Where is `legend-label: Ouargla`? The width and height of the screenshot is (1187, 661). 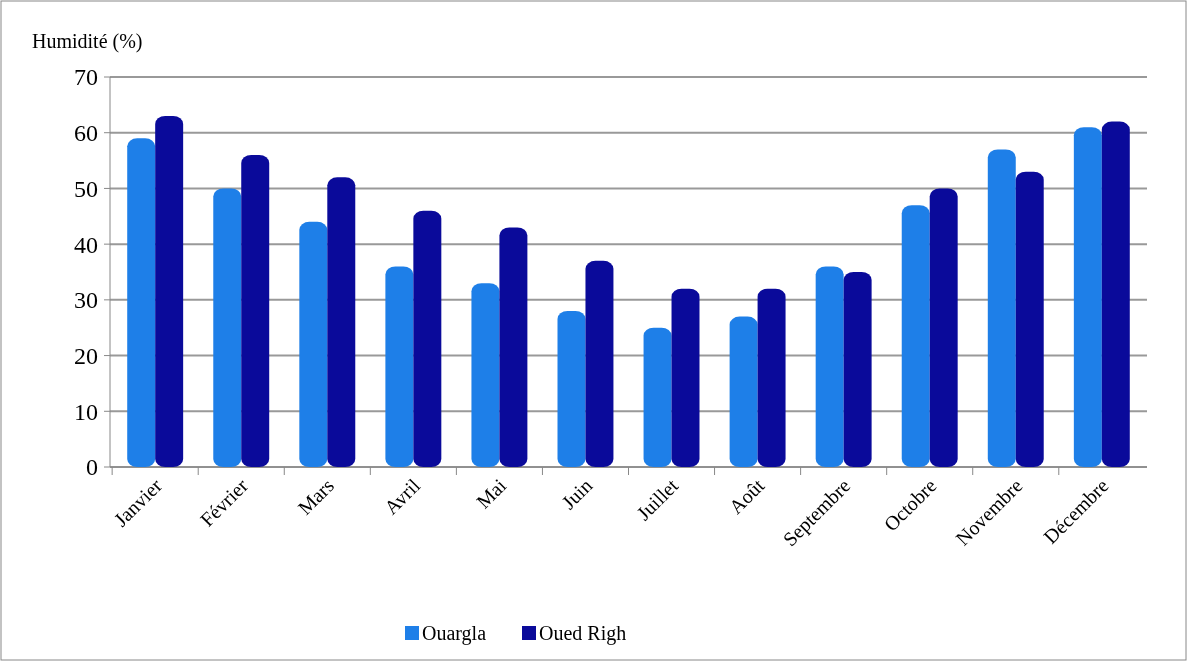 legend-label: Ouargla is located at coordinates (454, 633).